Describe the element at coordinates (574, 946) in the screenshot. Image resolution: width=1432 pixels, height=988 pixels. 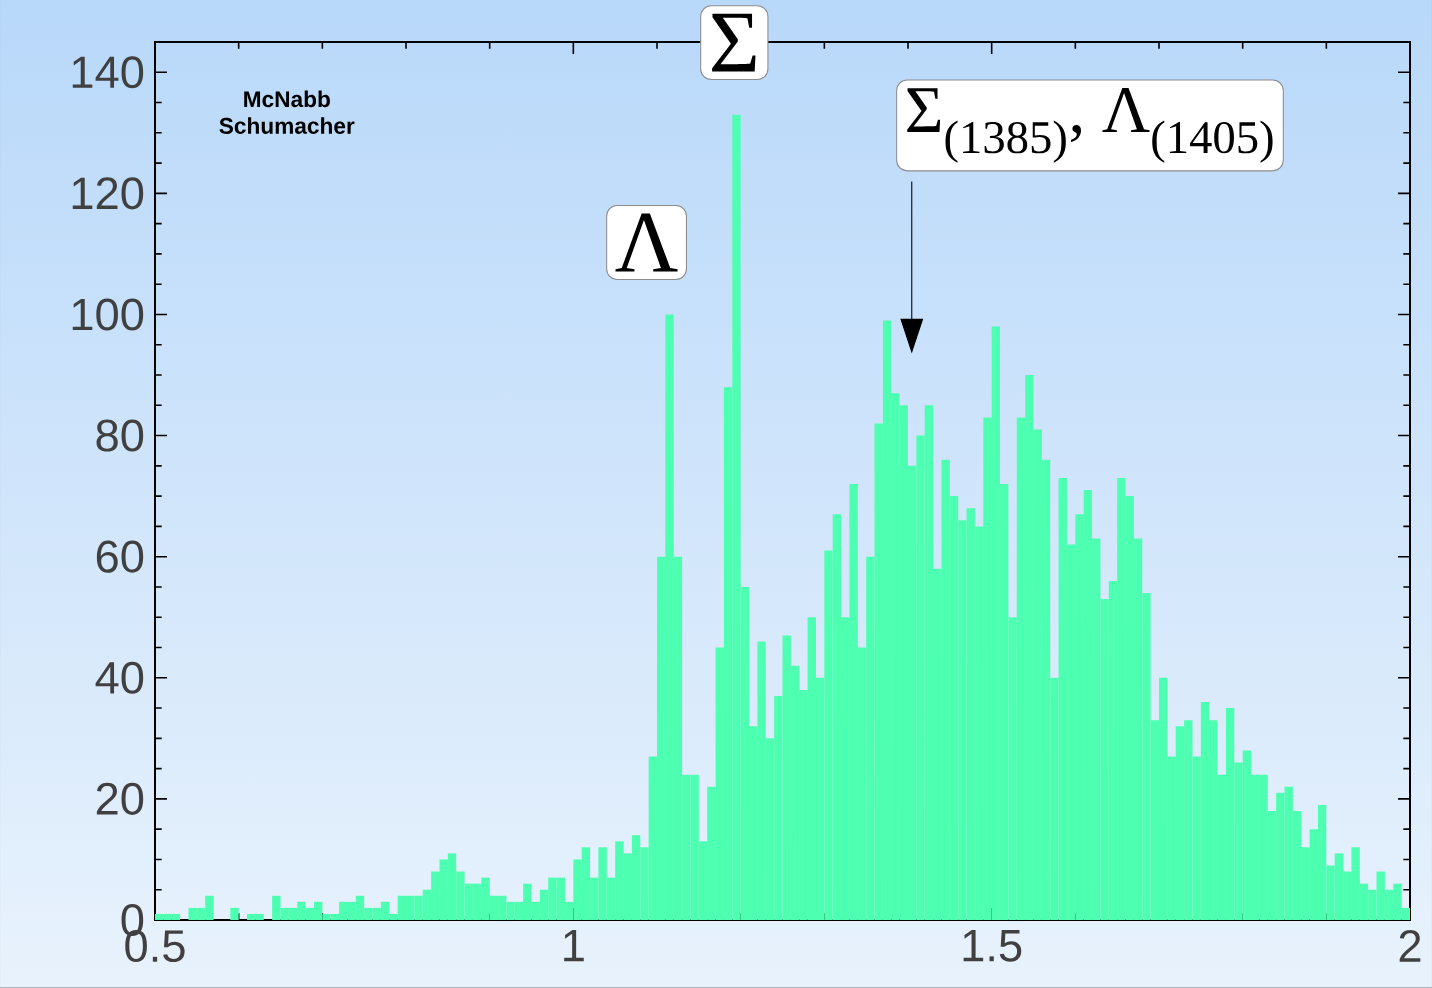
I see `x-tick-label: 1` at that location.